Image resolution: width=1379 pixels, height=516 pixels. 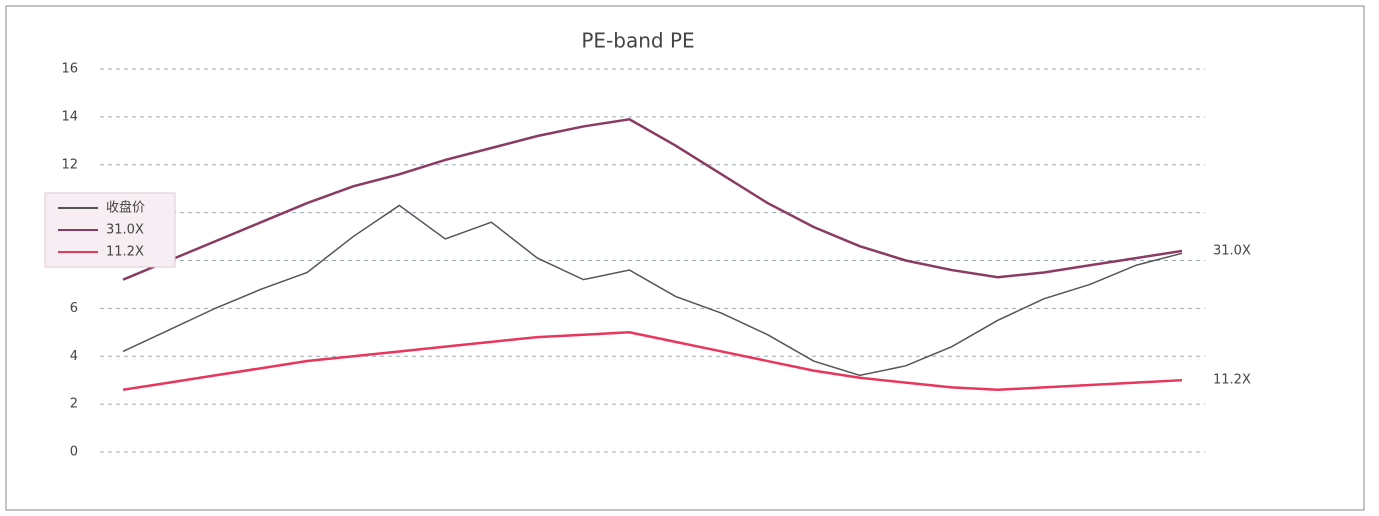 I want to click on y-tick-label: 0, so click(x=74, y=452).